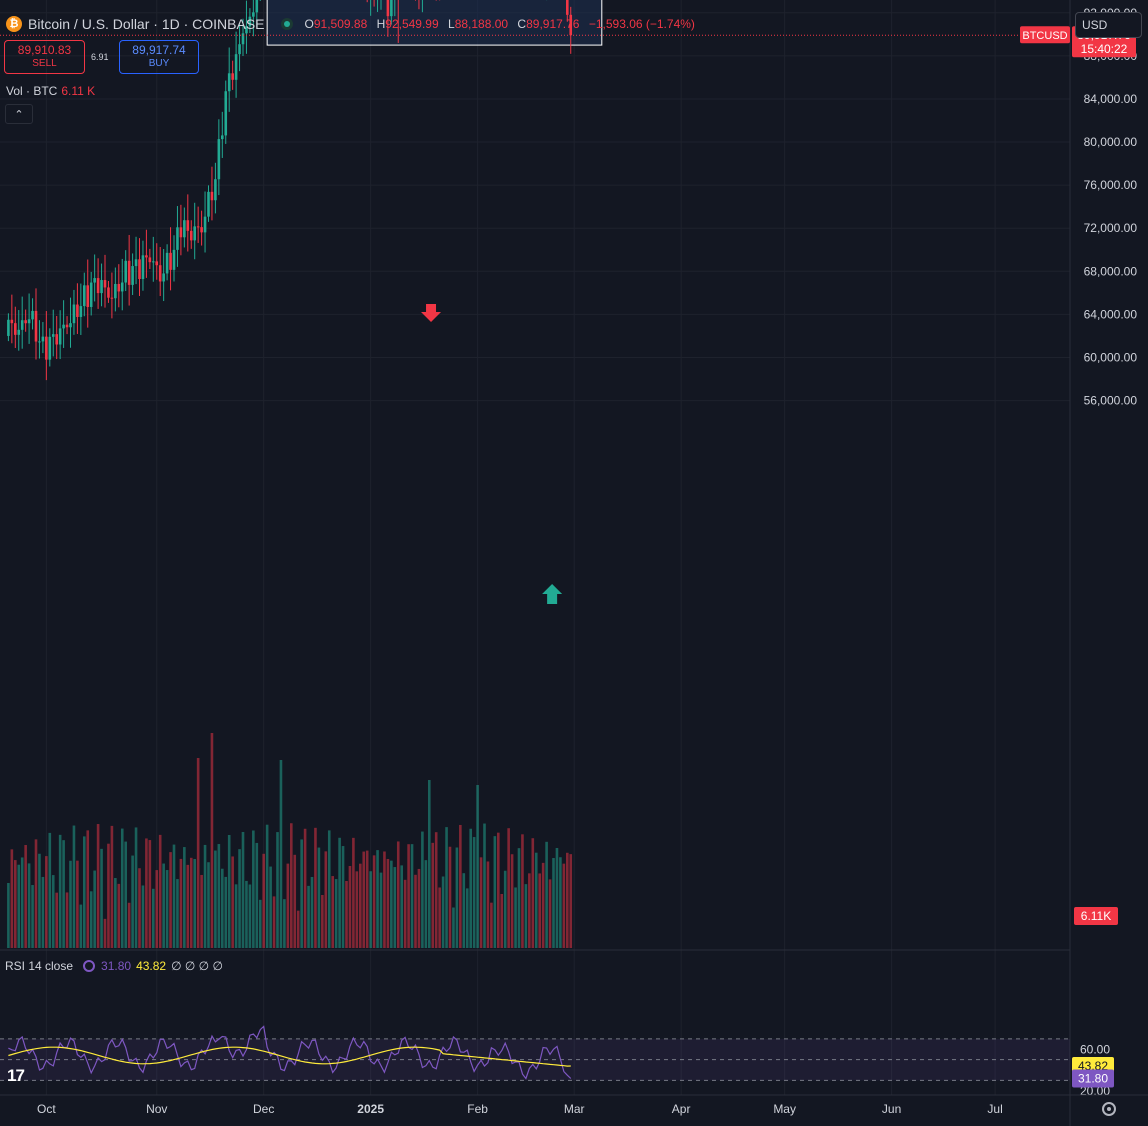 The image size is (1148, 1126). What do you see at coordinates (784, 1109) in the screenshot?
I see `time-tick-label: May` at bounding box center [784, 1109].